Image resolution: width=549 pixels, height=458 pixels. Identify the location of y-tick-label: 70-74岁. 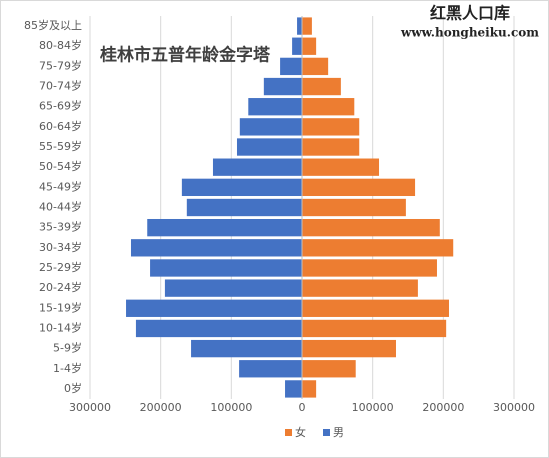
(60, 86).